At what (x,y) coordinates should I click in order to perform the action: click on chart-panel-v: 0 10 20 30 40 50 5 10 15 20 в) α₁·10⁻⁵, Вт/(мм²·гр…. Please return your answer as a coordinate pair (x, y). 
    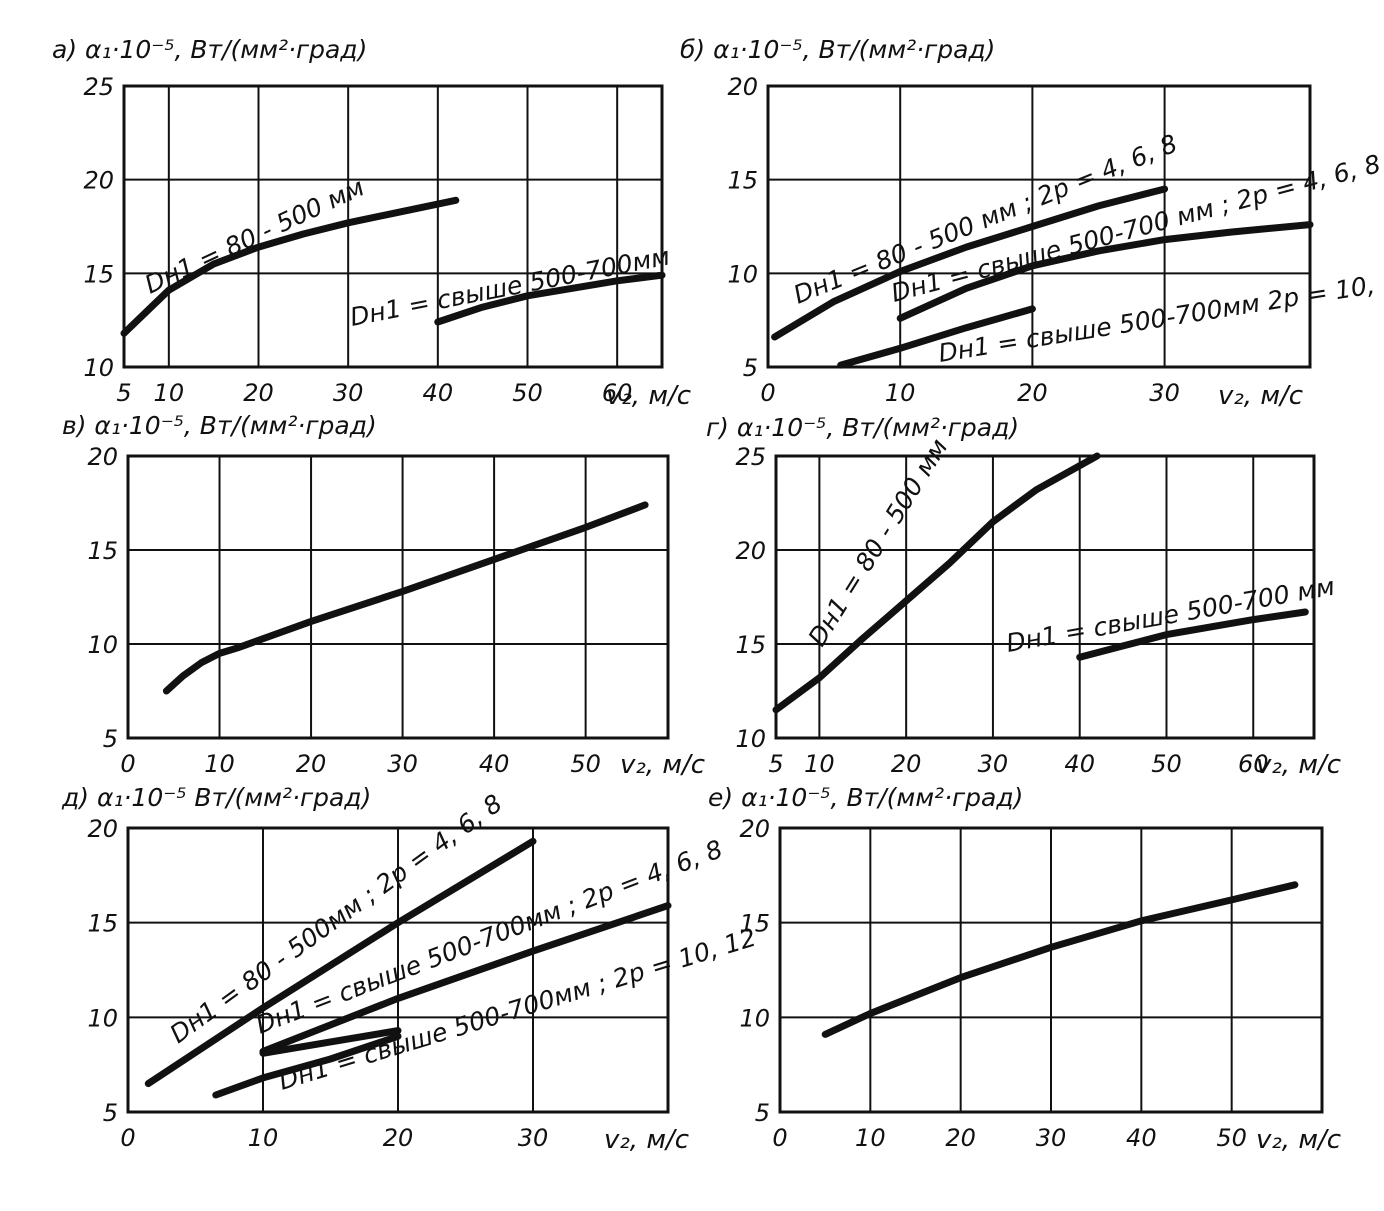
    Looking at the image, I should click on (383, 595).